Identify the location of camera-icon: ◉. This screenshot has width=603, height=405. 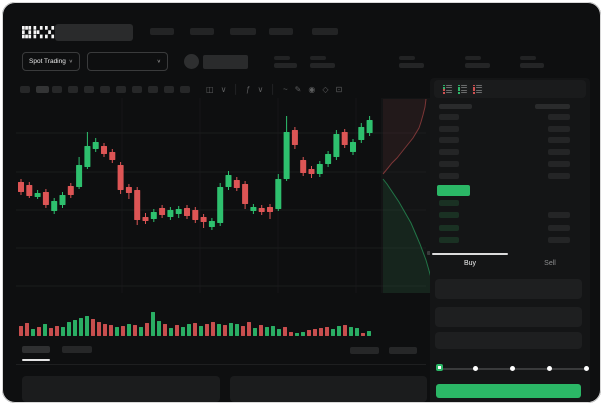
(312, 89).